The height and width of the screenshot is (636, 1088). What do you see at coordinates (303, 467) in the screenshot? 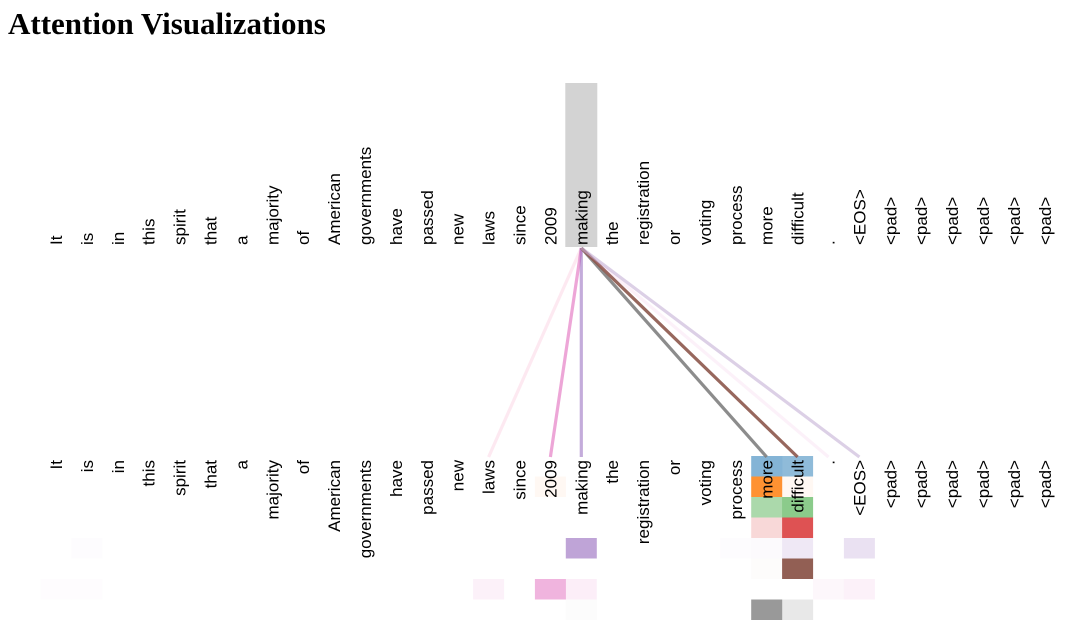
I see `target-token: of` at bounding box center [303, 467].